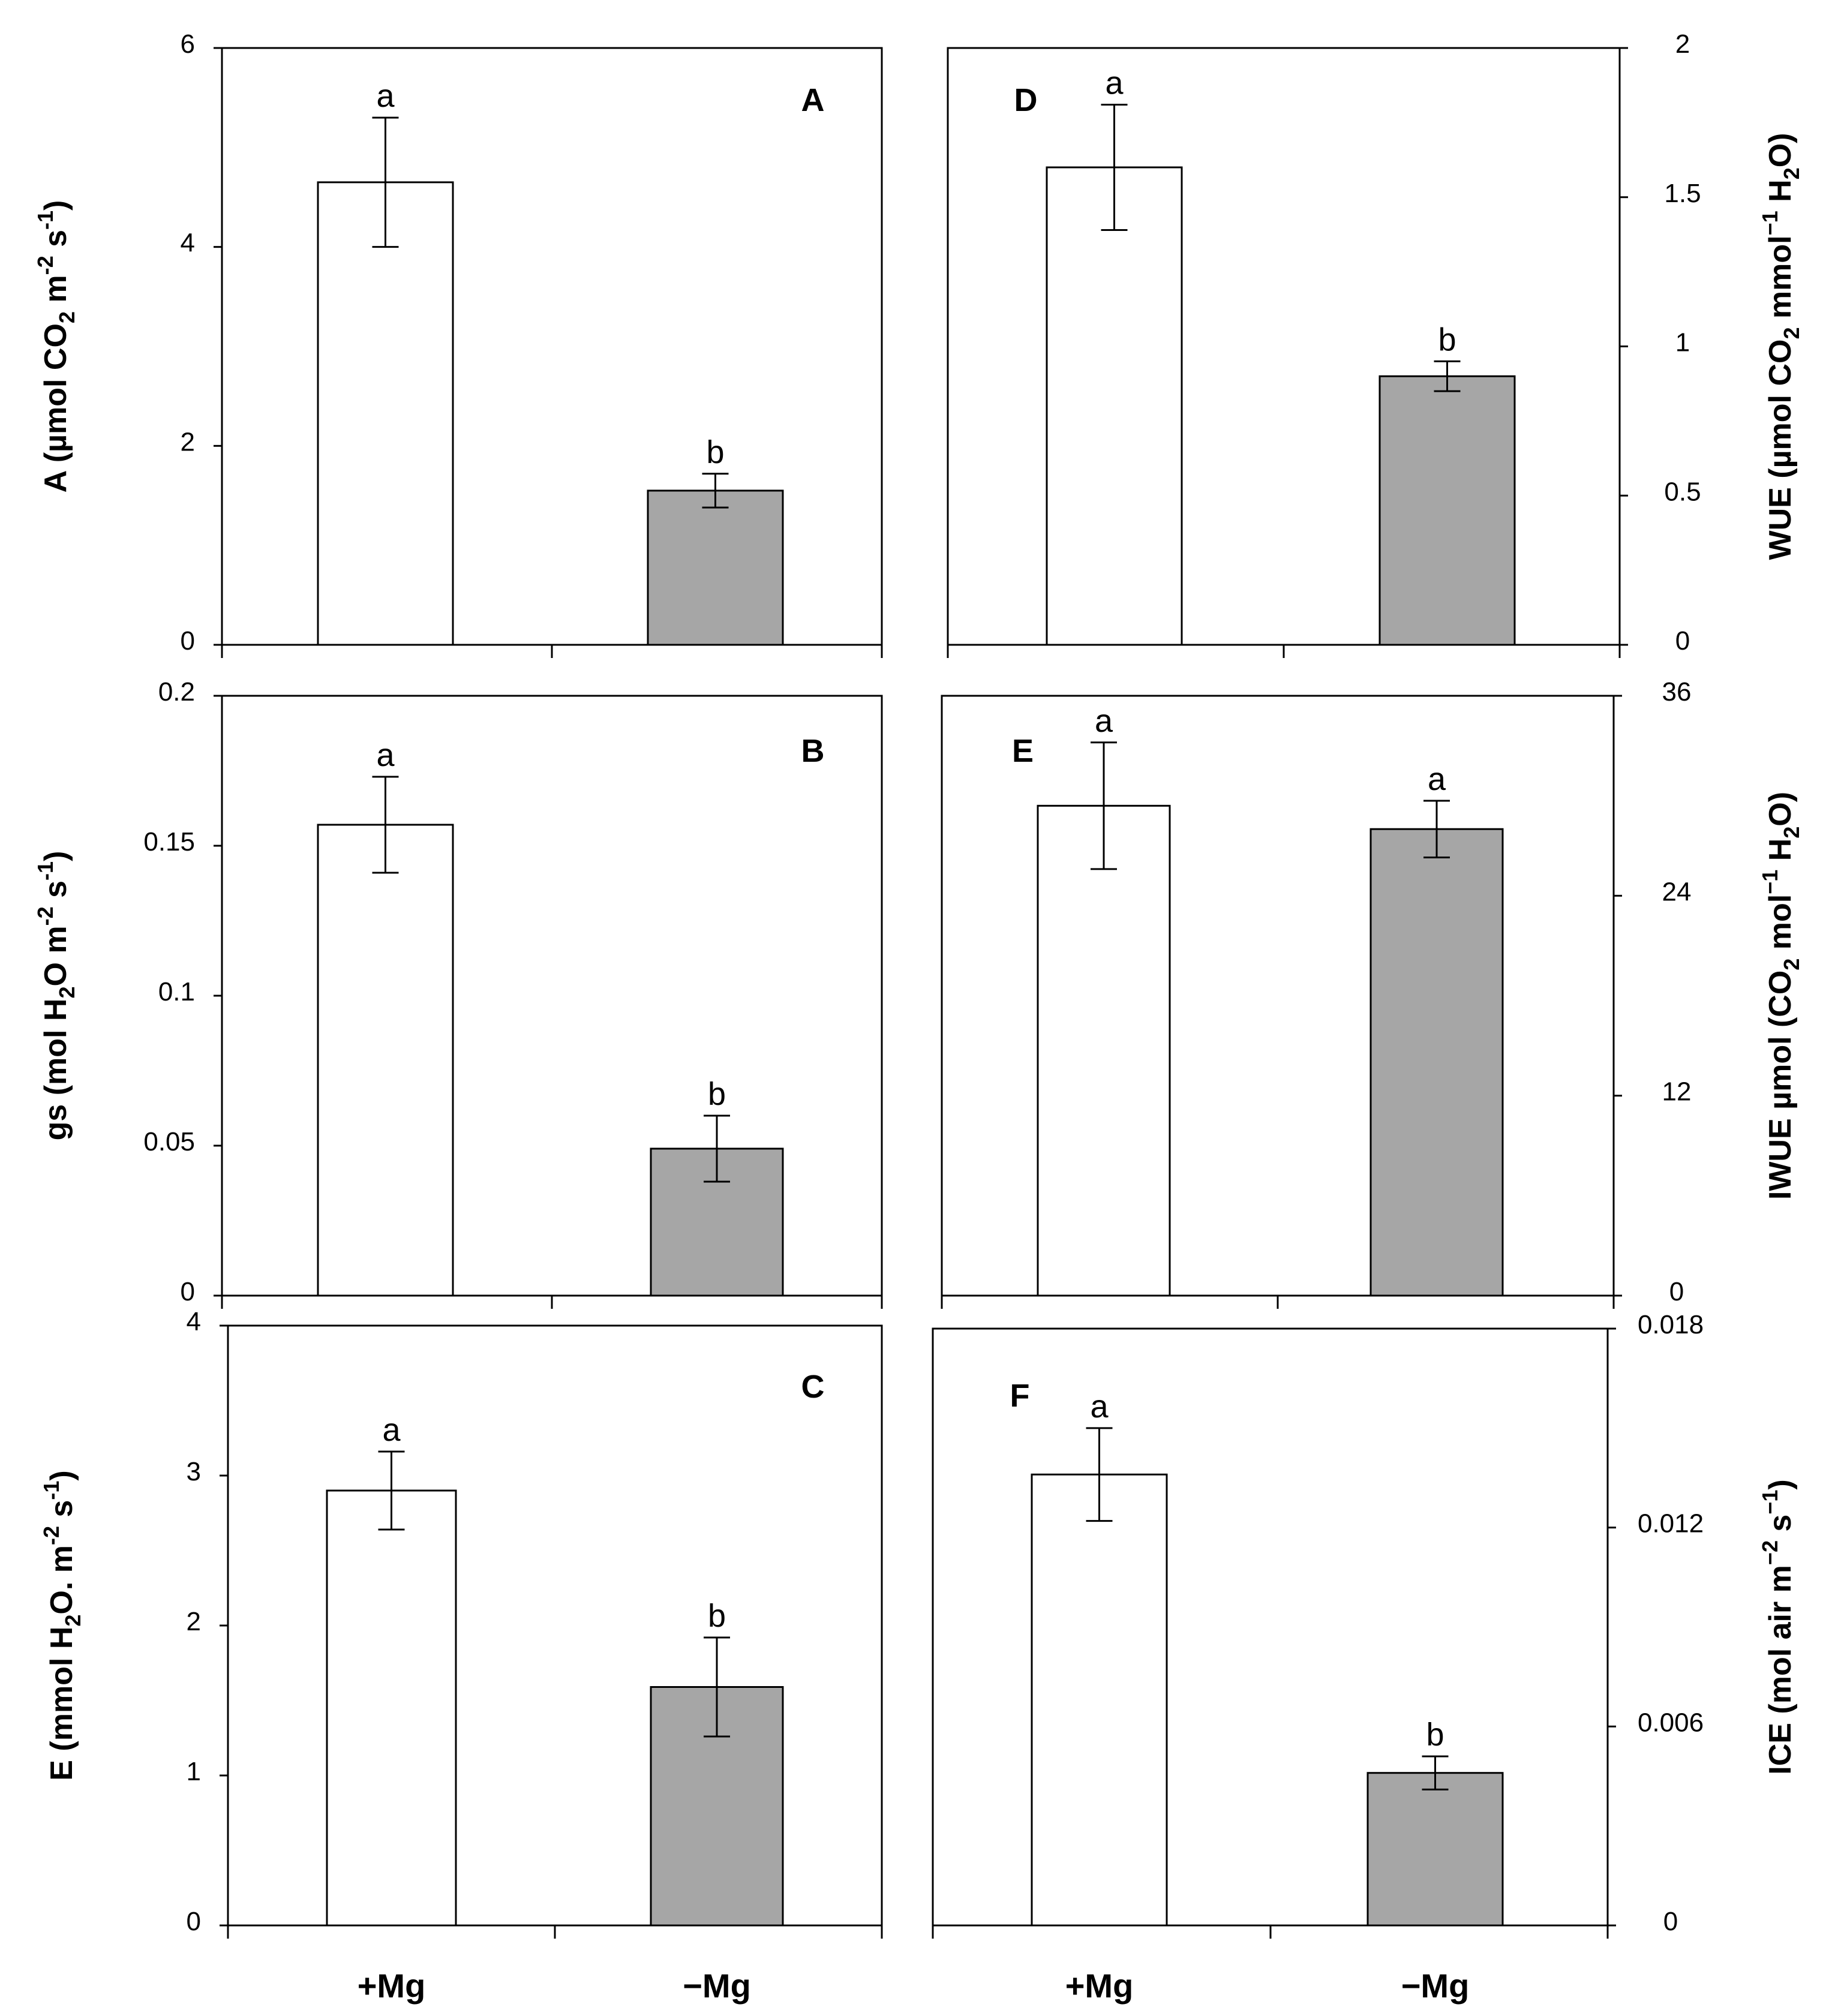  I want to click on y-tick-label-a: 6, so click(188, 44).